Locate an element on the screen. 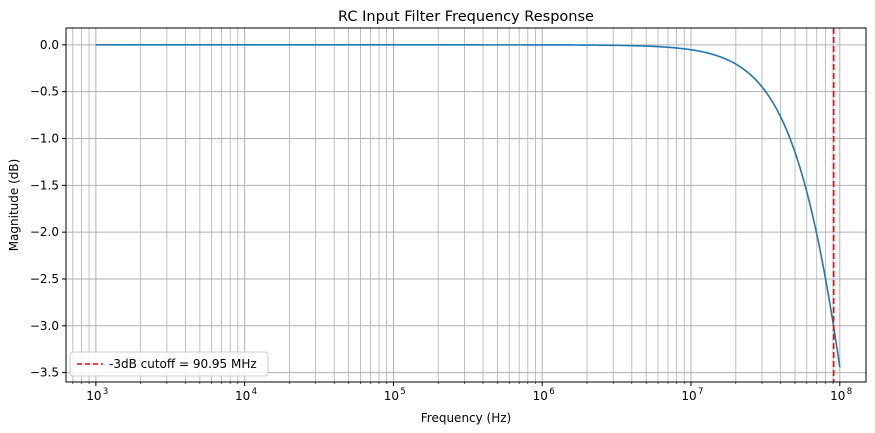 Image resolution: width=875 pixels, height=433 pixels. x-tick-exponent: 3 is located at coordinates (105, 392).